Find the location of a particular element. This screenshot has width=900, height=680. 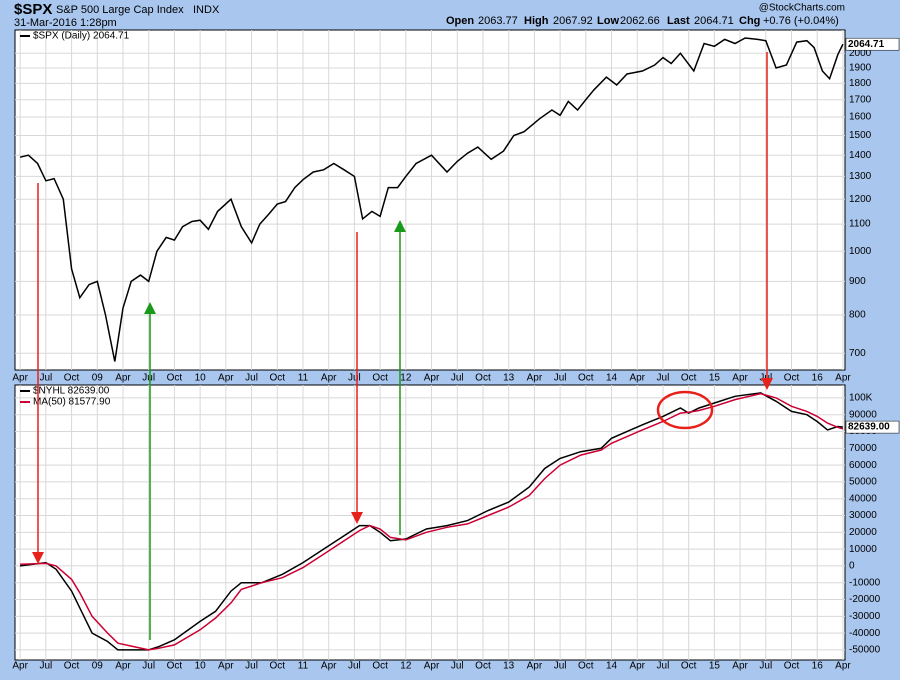

y-tick-label: 50000 is located at coordinates (863, 482).